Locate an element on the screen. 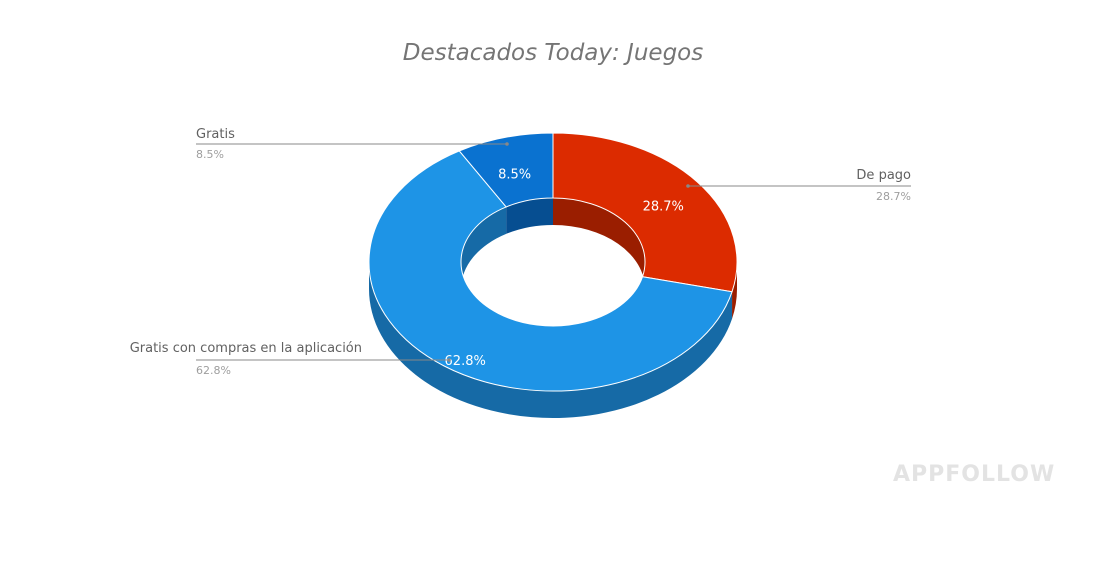 The image size is (1106, 561). data-labels: 28.7% 62.8% 8.5% is located at coordinates (564, 268).